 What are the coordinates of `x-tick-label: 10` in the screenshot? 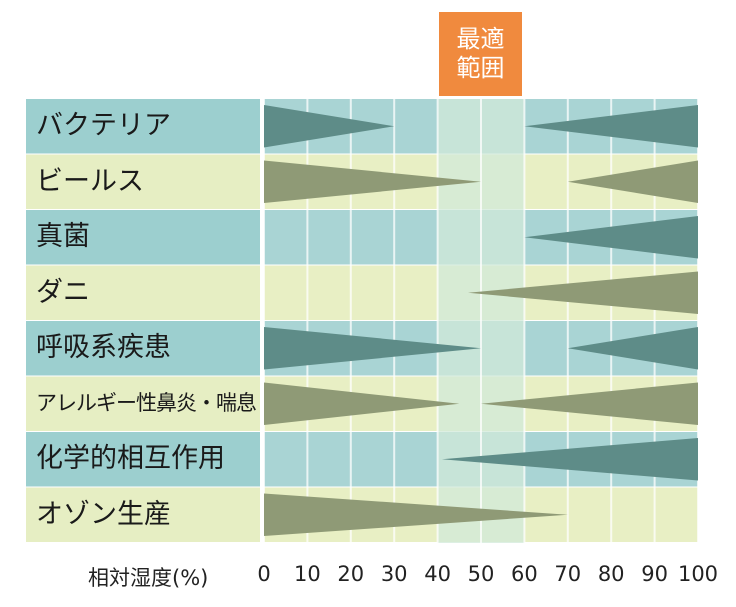 It's located at (307, 574).